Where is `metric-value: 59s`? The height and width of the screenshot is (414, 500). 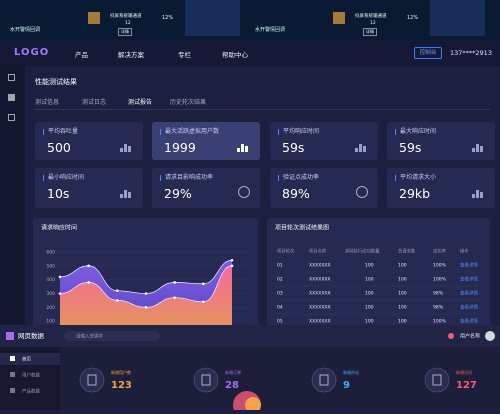 metric-value: 59s is located at coordinates (293, 147).